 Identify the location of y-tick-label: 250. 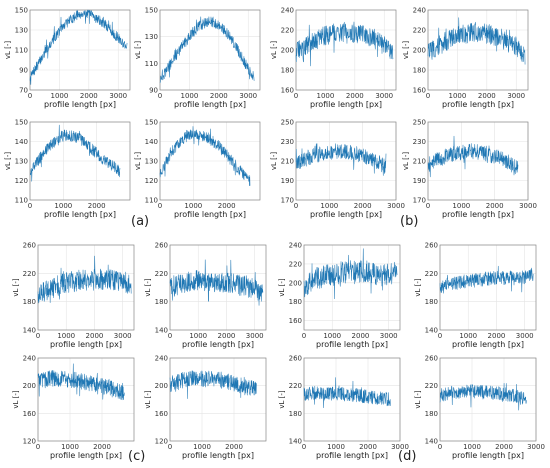
(419, 123).